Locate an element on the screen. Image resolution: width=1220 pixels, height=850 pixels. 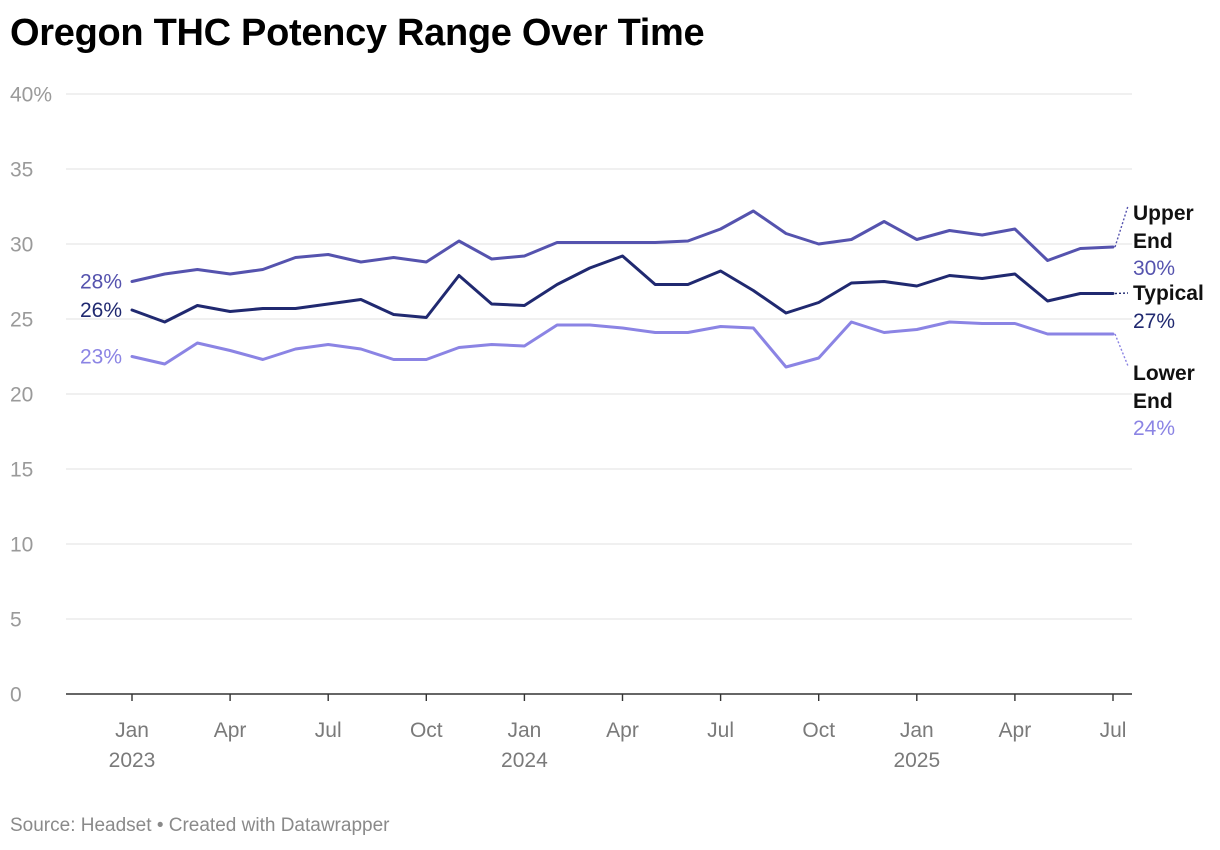
start-value-label: 26% is located at coordinates (101, 310).